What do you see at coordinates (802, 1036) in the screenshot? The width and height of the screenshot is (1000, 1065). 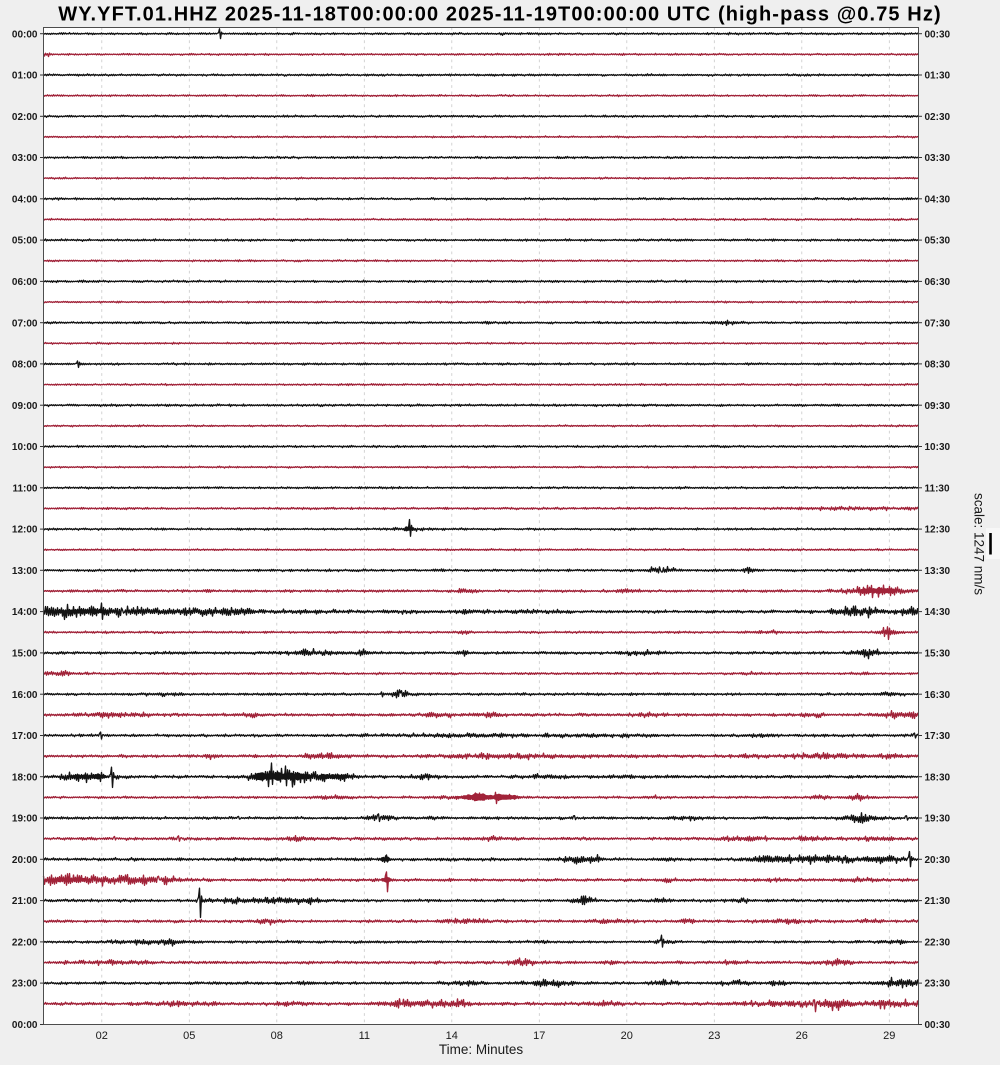 I see `svg-text: 26` at bounding box center [802, 1036].